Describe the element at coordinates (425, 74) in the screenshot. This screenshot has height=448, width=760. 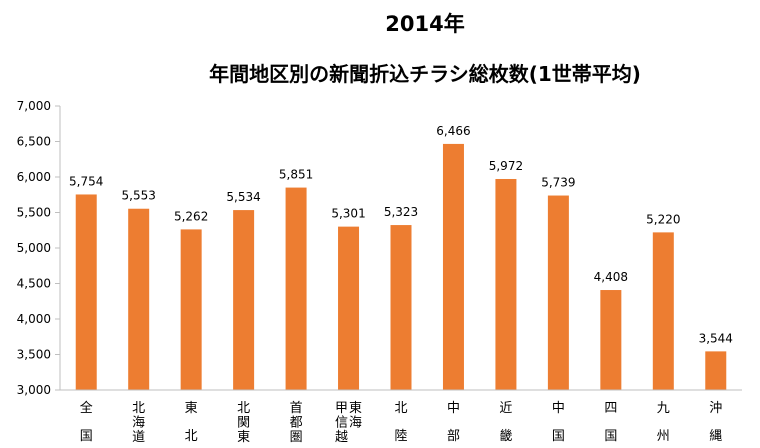
I see `chart-subtitle: 年間地区別の新聞折込チラシ総枚数(1世帯平均)` at that location.